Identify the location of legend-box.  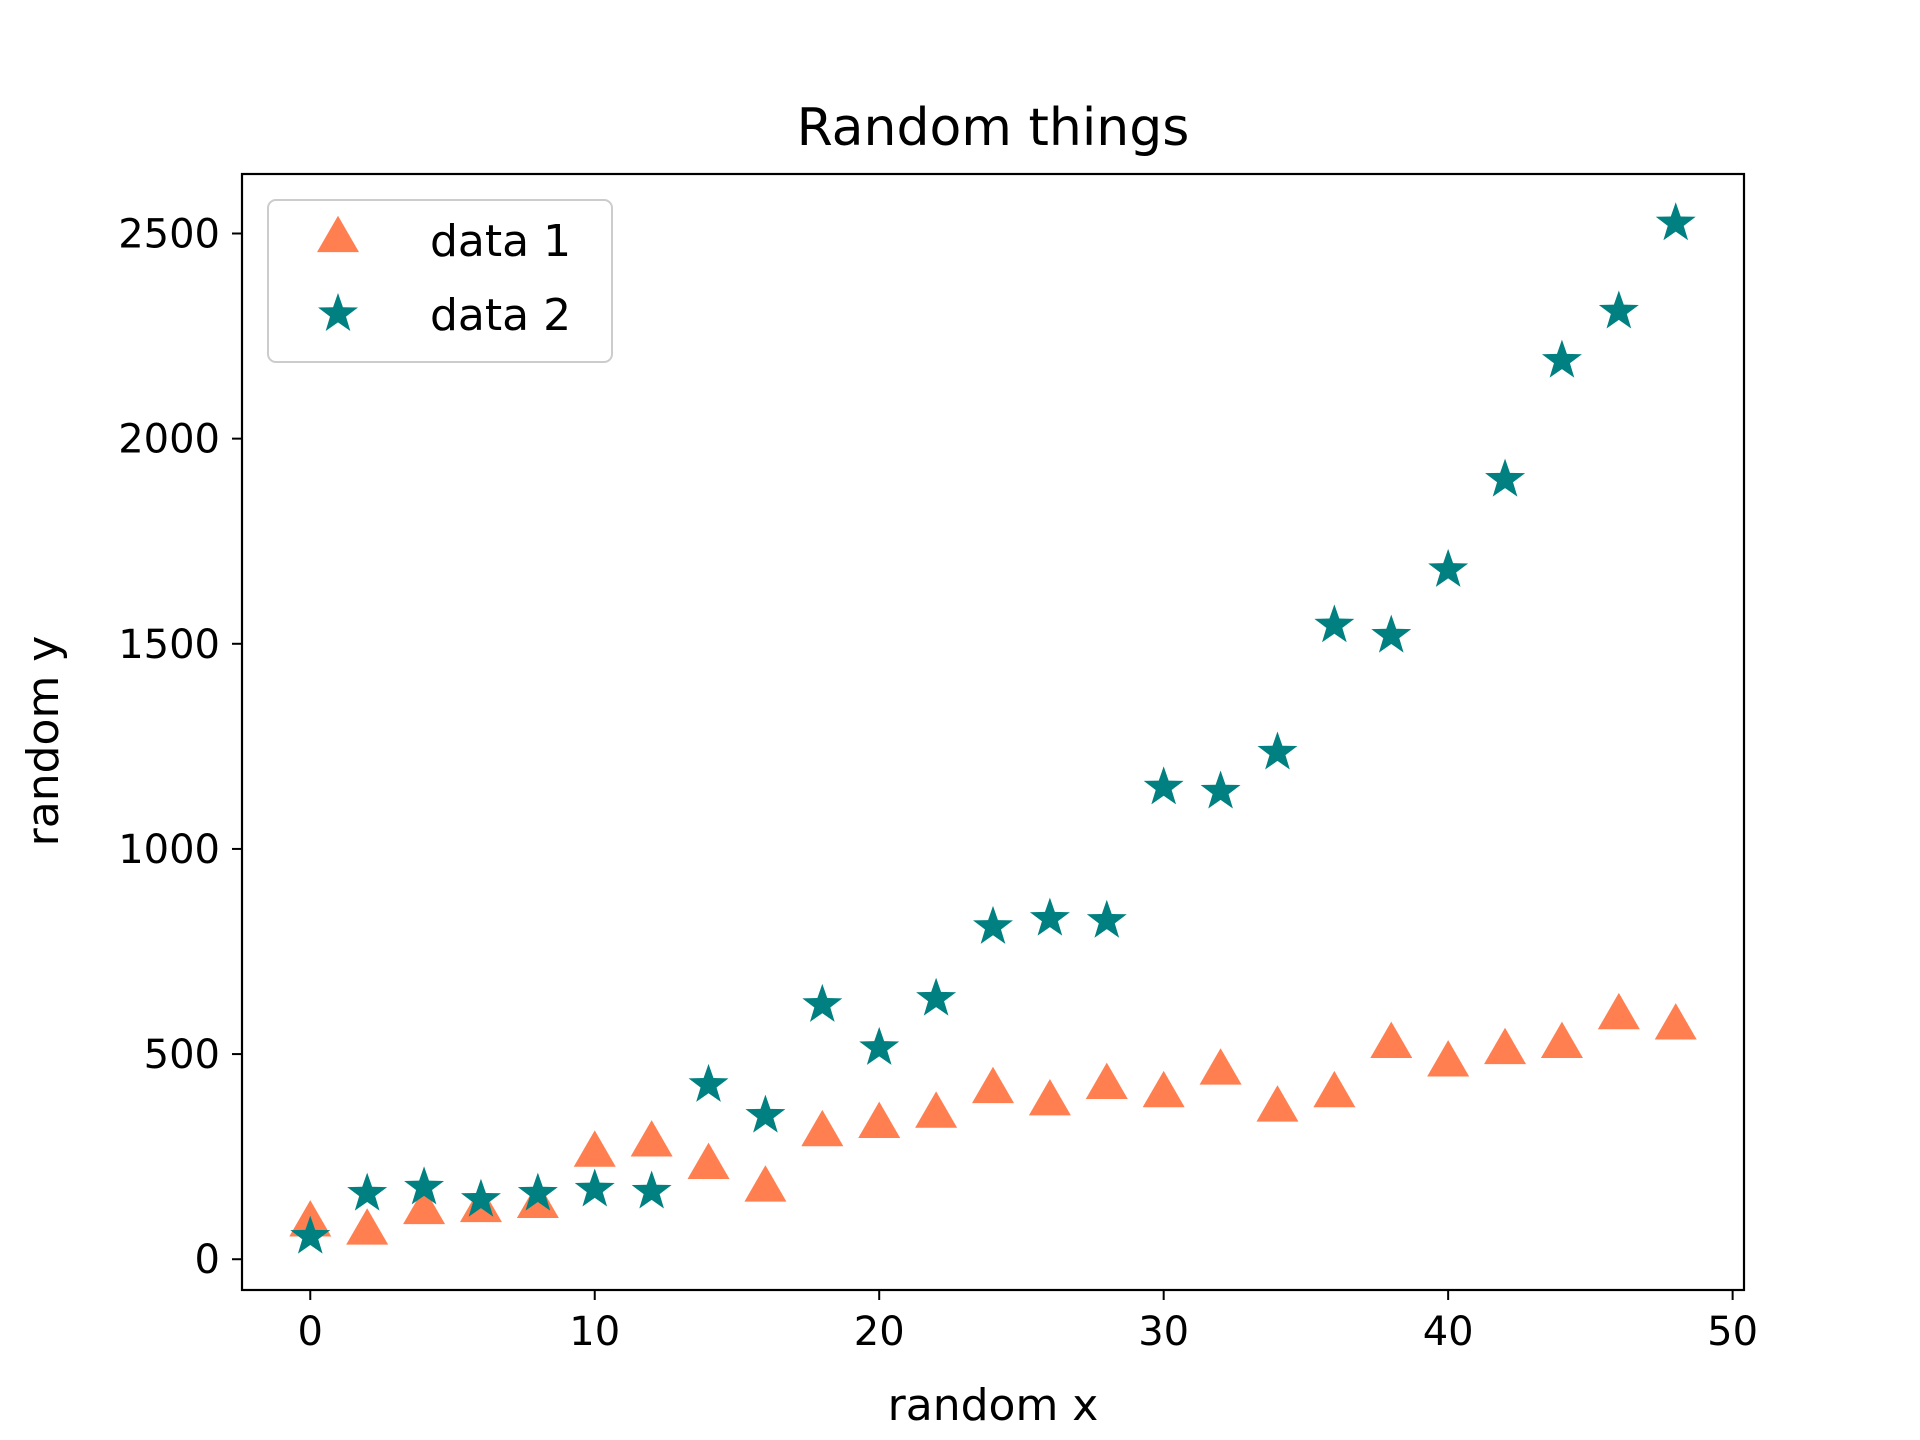
(440, 281).